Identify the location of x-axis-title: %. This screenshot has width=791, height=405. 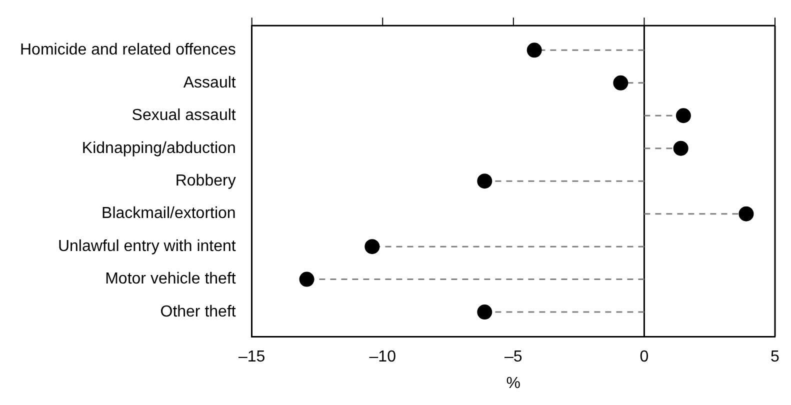
(513, 383).